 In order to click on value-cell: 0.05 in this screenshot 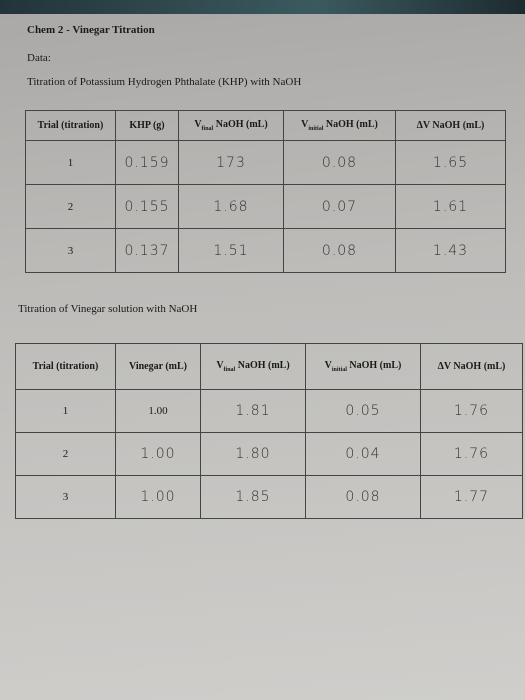, I will do `click(363, 411)`.